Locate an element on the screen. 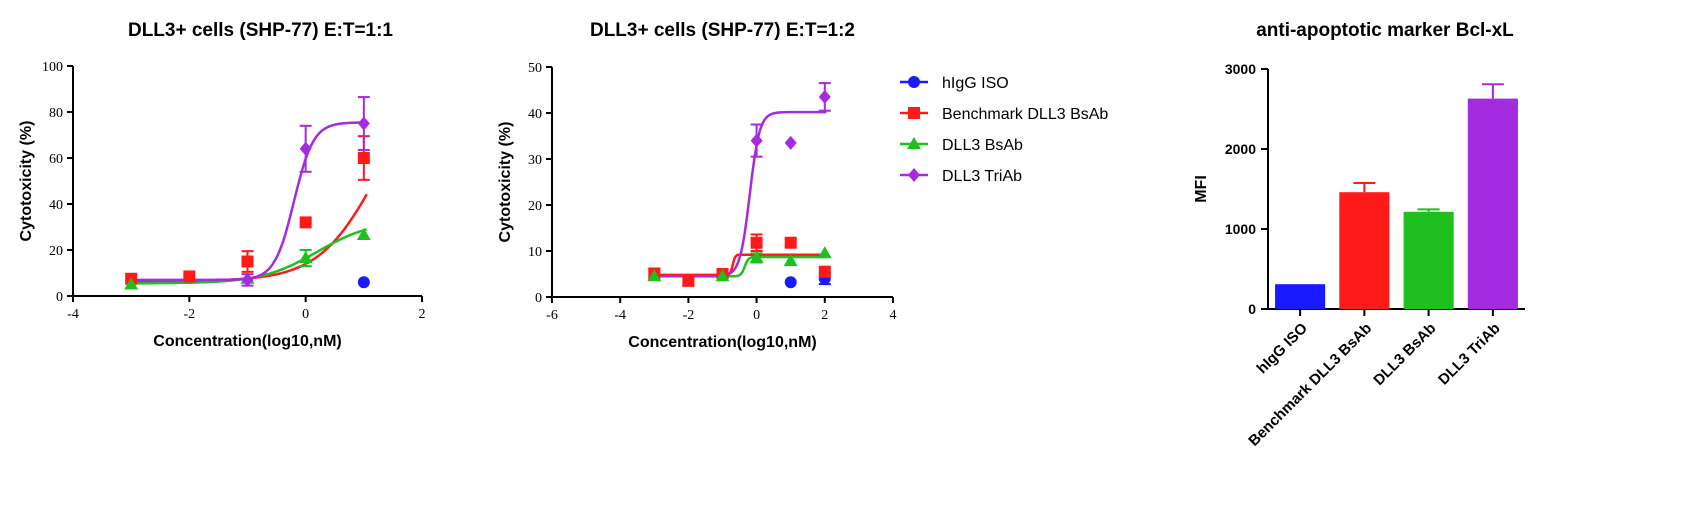 The height and width of the screenshot is (520, 1695). bar-dll3-bsab is located at coordinates (1428, 260).